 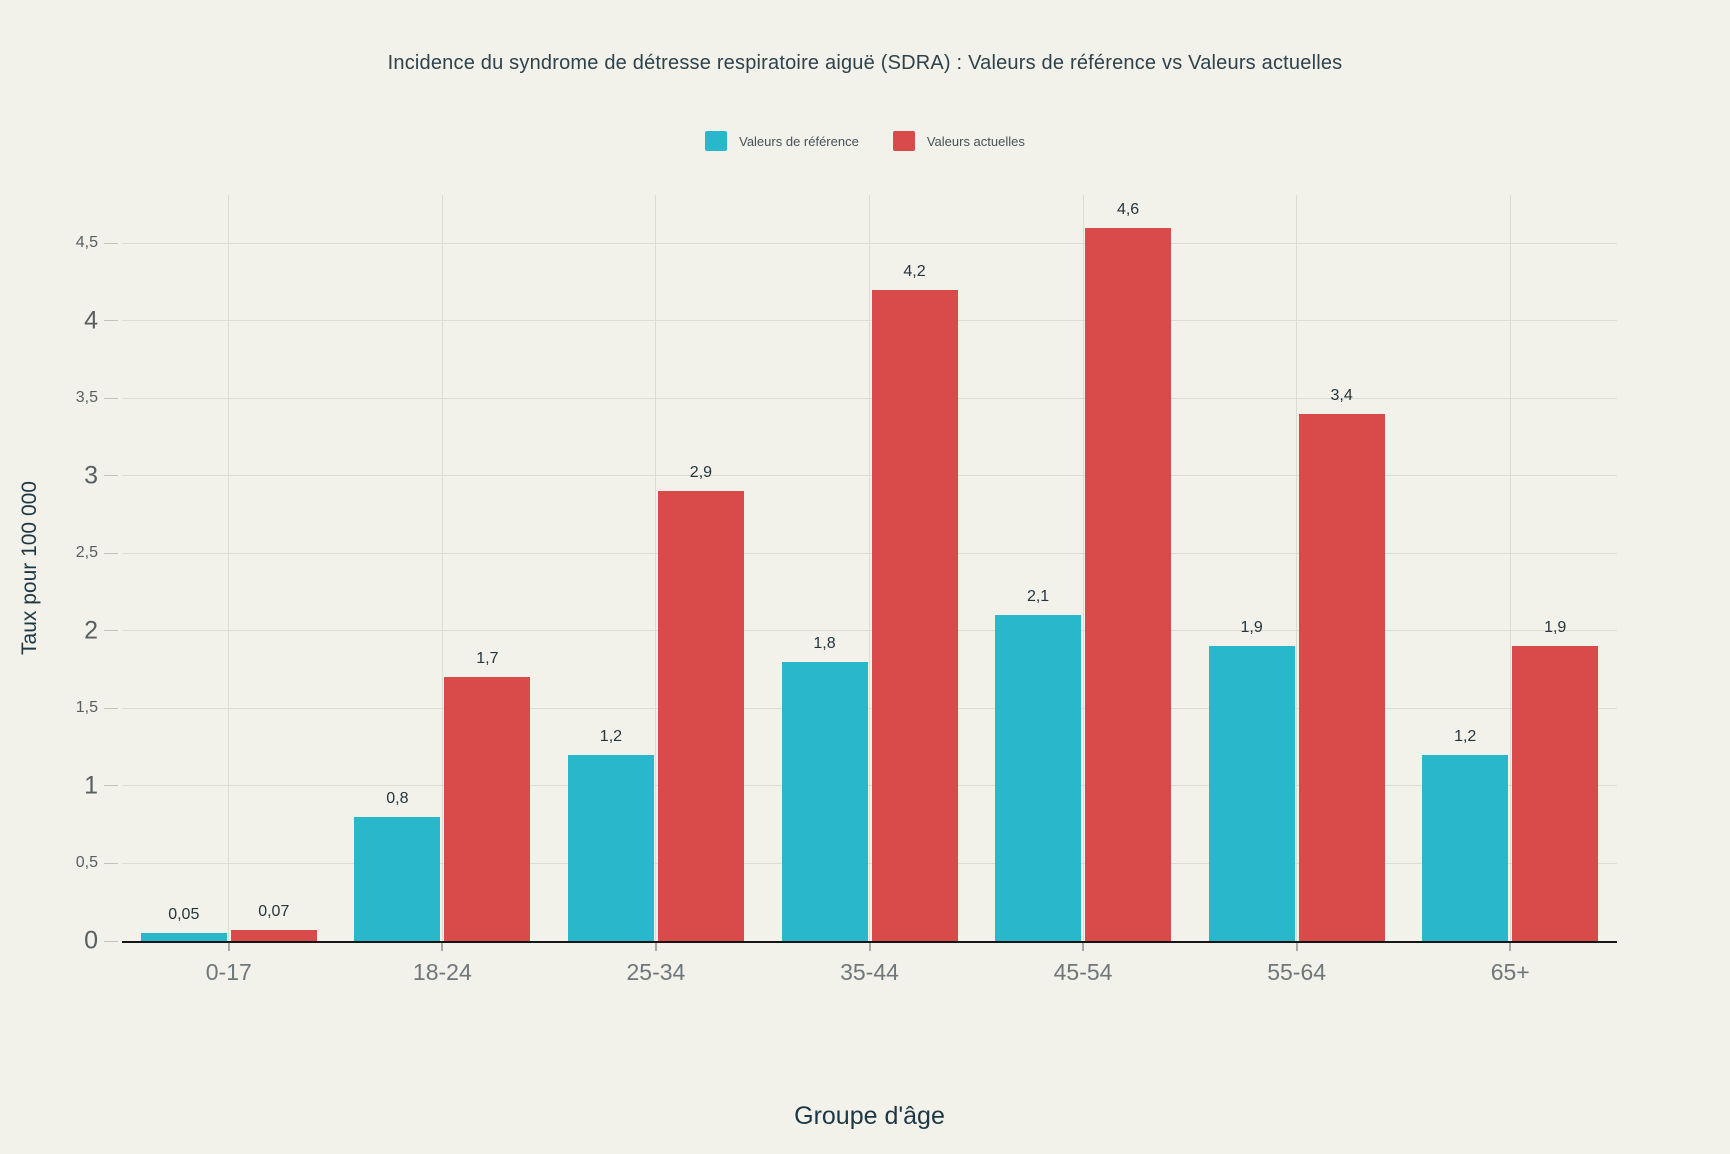 I want to click on x-tick-label: 18-24, so click(x=442, y=972).